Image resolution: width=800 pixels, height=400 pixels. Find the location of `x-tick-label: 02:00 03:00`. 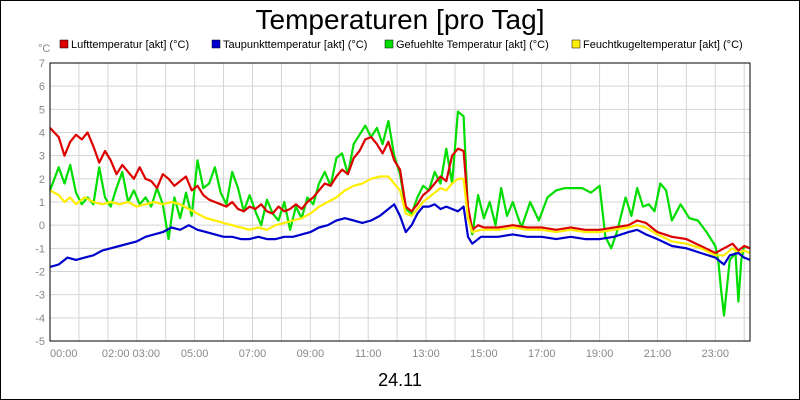

x-tick-label: 02:00 03:00 is located at coordinates (131, 354).